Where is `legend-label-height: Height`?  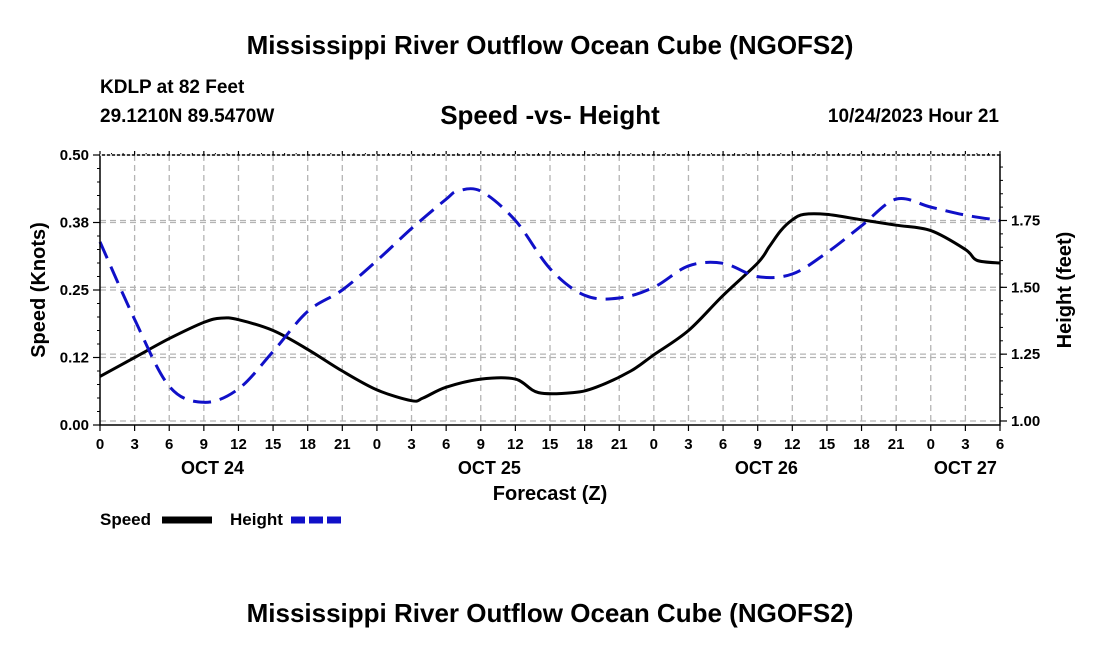 legend-label-height: Height is located at coordinates (256, 519).